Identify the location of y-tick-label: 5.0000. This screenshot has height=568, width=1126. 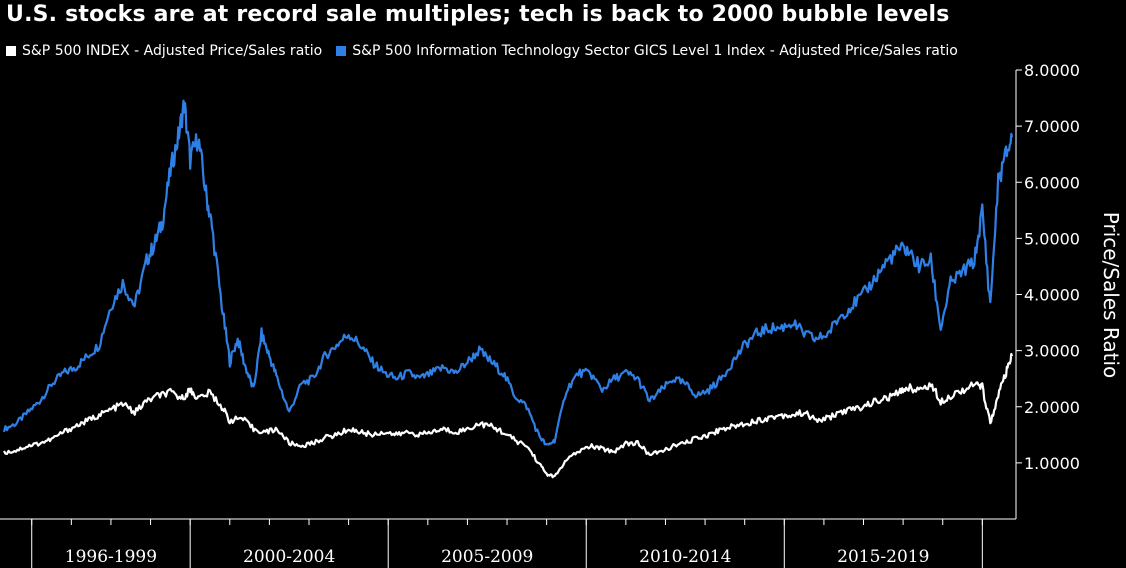
(1052, 238).